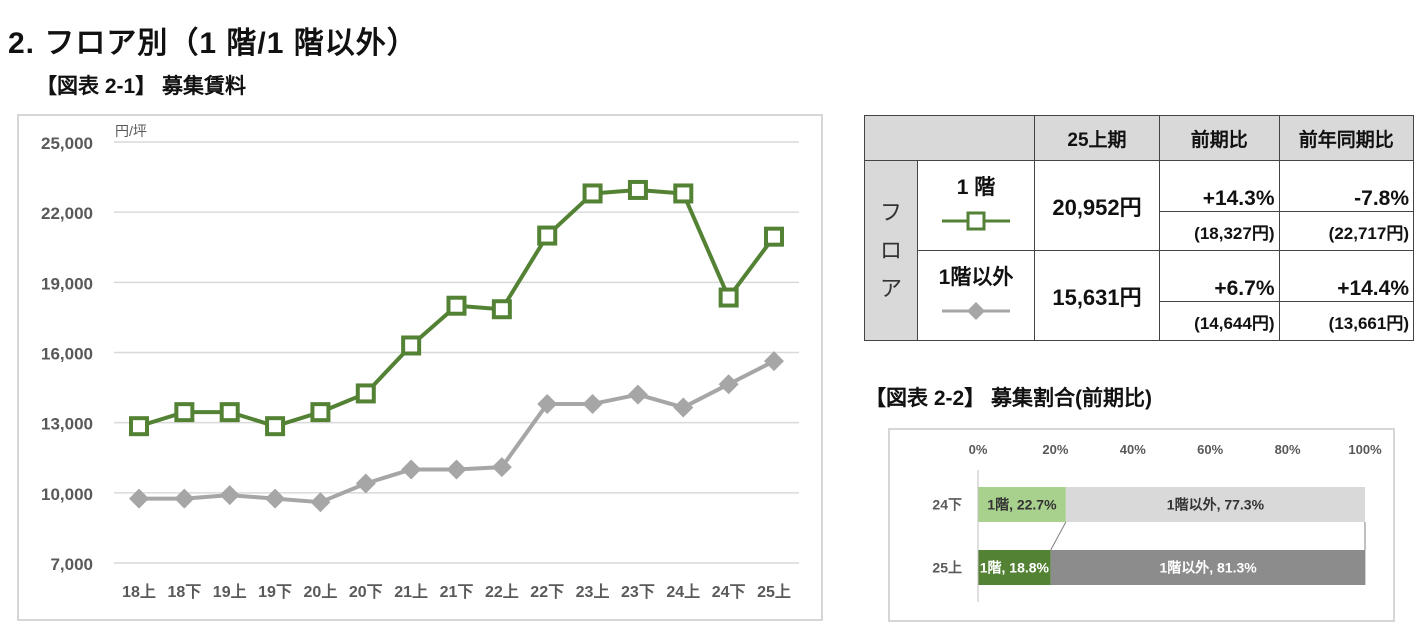  Describe the element at coordinates (67, 494) in the screenshot. I see `y-tick-label: 10,000` at that location.